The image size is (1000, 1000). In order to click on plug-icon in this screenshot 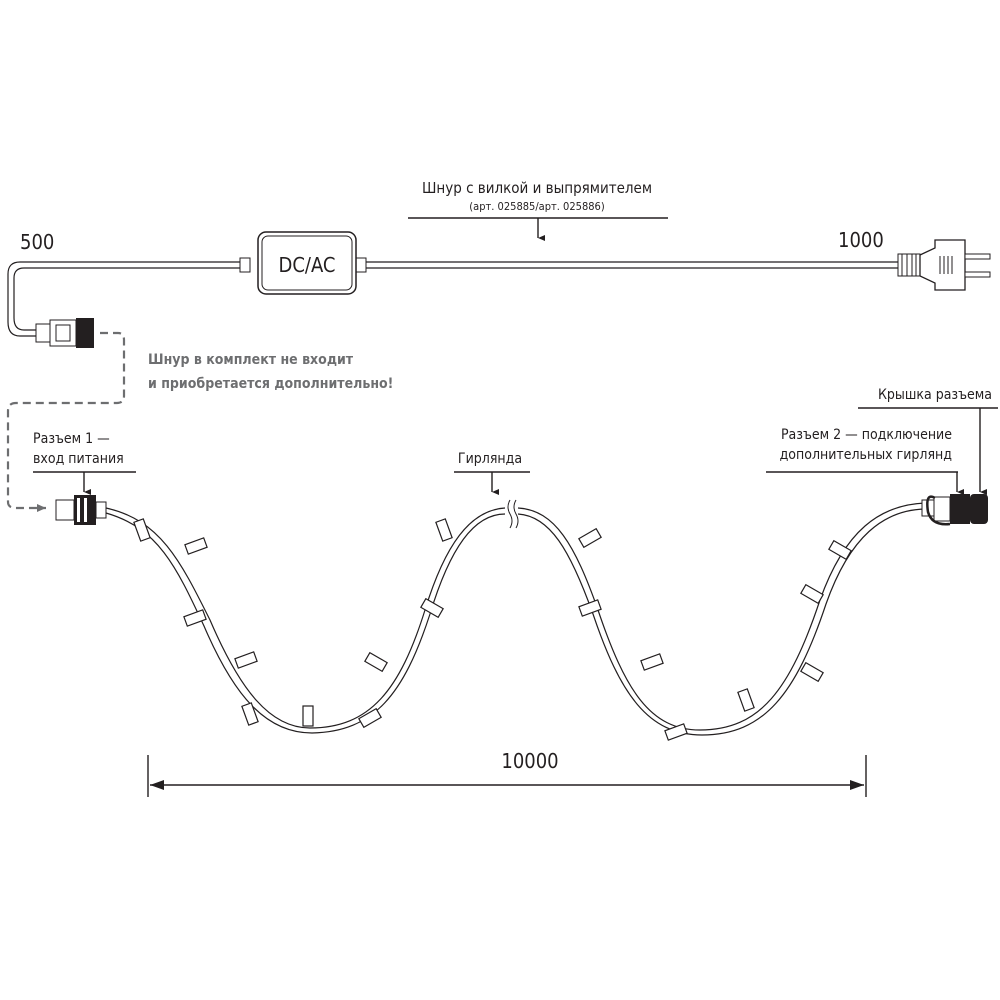, I will do `click(944, 265)`.